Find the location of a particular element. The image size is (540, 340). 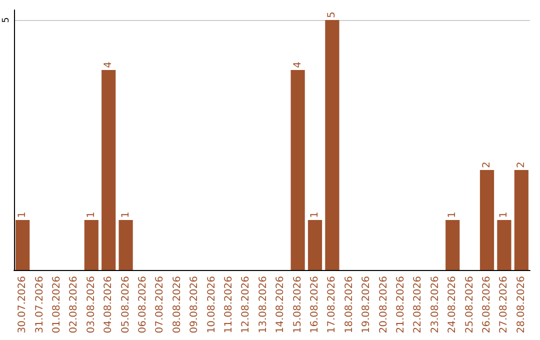

x-tick-label: 27.08.2026 is located at coordinates (504, 305).